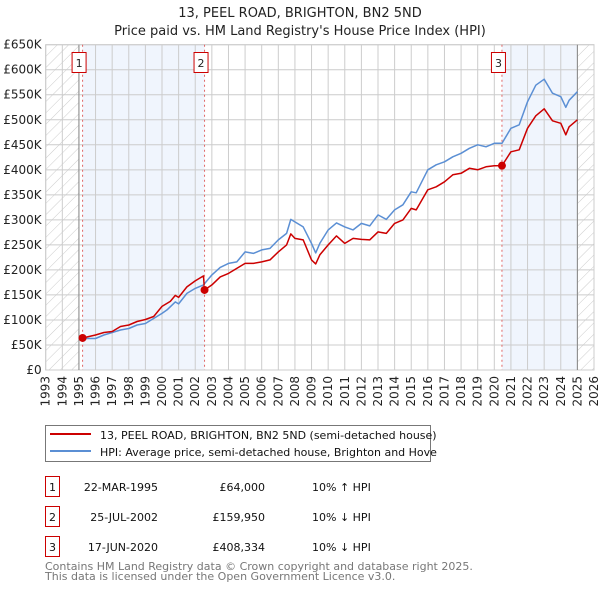 The image size is (600, 590). What do you see at coordinates (79, 391) in the screenshot?
I see `x-tick-label: 1995` at bounding box center [79, 391].